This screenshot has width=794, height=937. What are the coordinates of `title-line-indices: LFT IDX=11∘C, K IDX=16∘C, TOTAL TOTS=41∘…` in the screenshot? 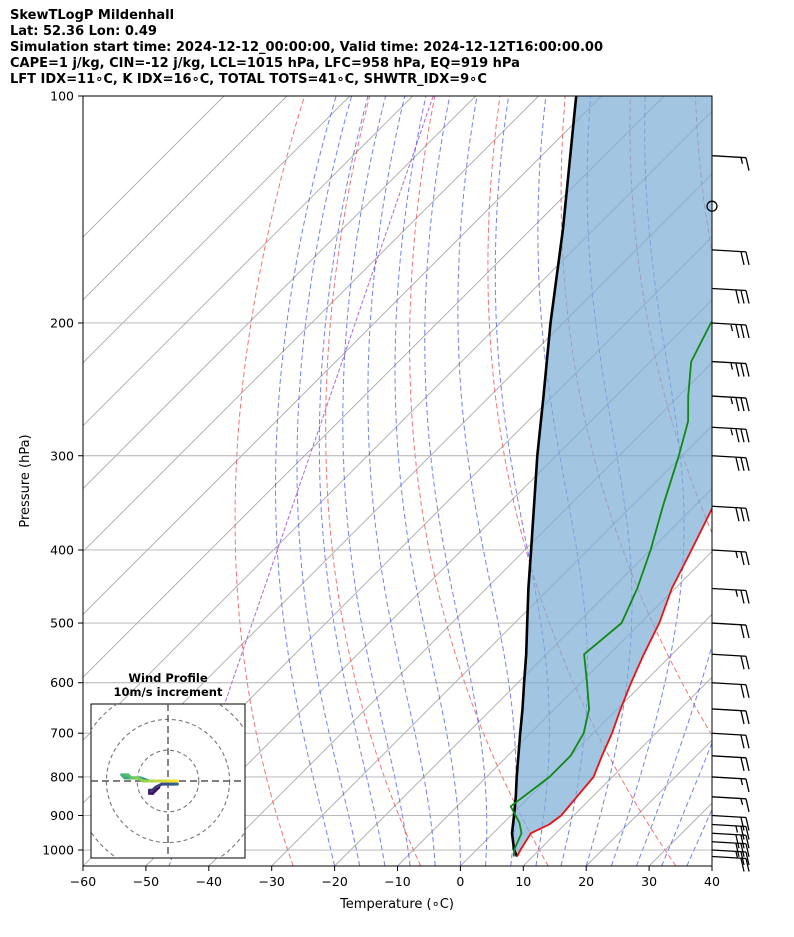 It's located at (248, 79).